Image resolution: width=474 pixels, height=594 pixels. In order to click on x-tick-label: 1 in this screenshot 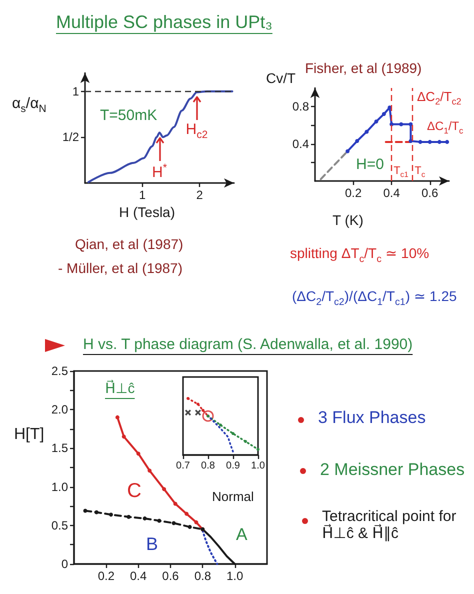, I will do `click(142, 195)`.